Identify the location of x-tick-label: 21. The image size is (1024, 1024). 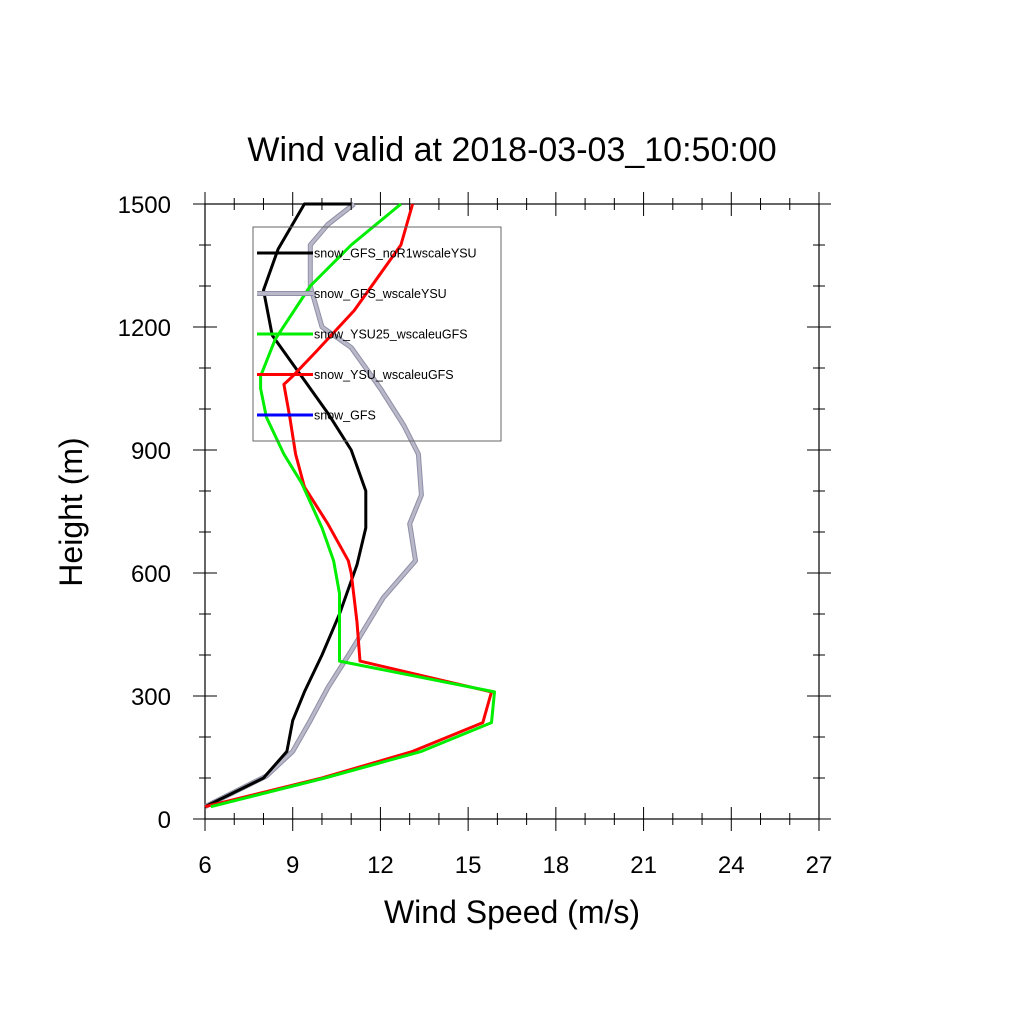
(643, 865).